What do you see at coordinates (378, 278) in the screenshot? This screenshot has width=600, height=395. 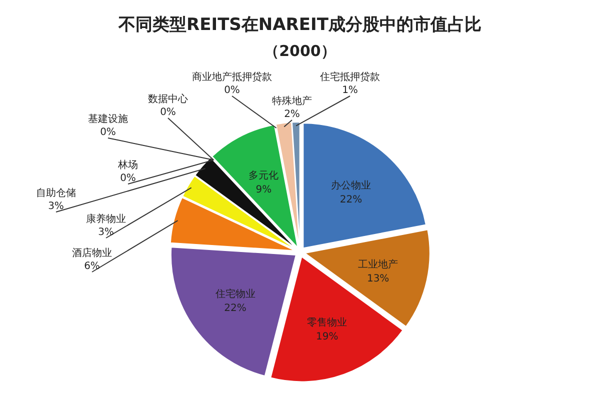 I see `data-label: 13%` at bounding box center [378, 278].